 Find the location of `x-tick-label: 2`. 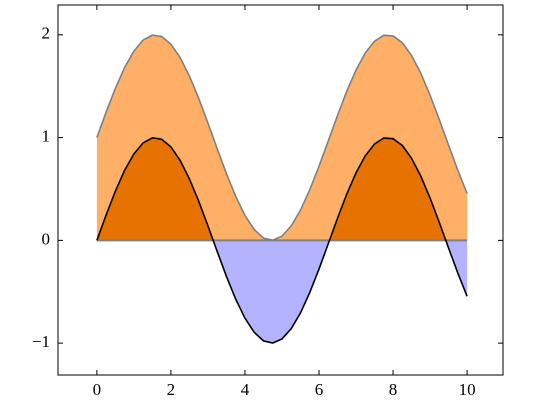

x-tick-label: 2 is located at coordinates (171, 389).